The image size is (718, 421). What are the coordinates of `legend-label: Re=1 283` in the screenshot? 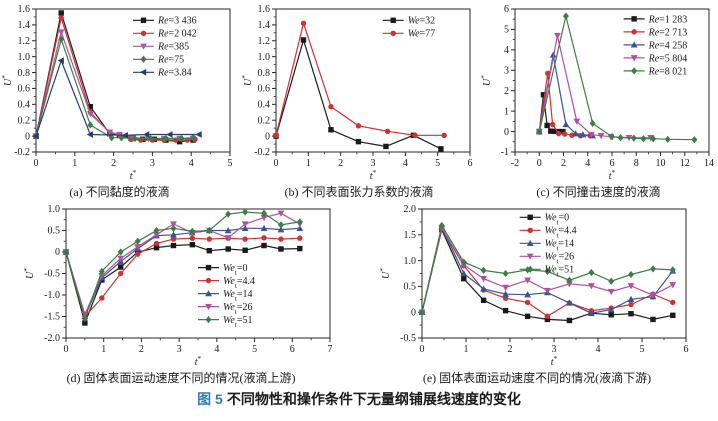 It's located at (668, 19).